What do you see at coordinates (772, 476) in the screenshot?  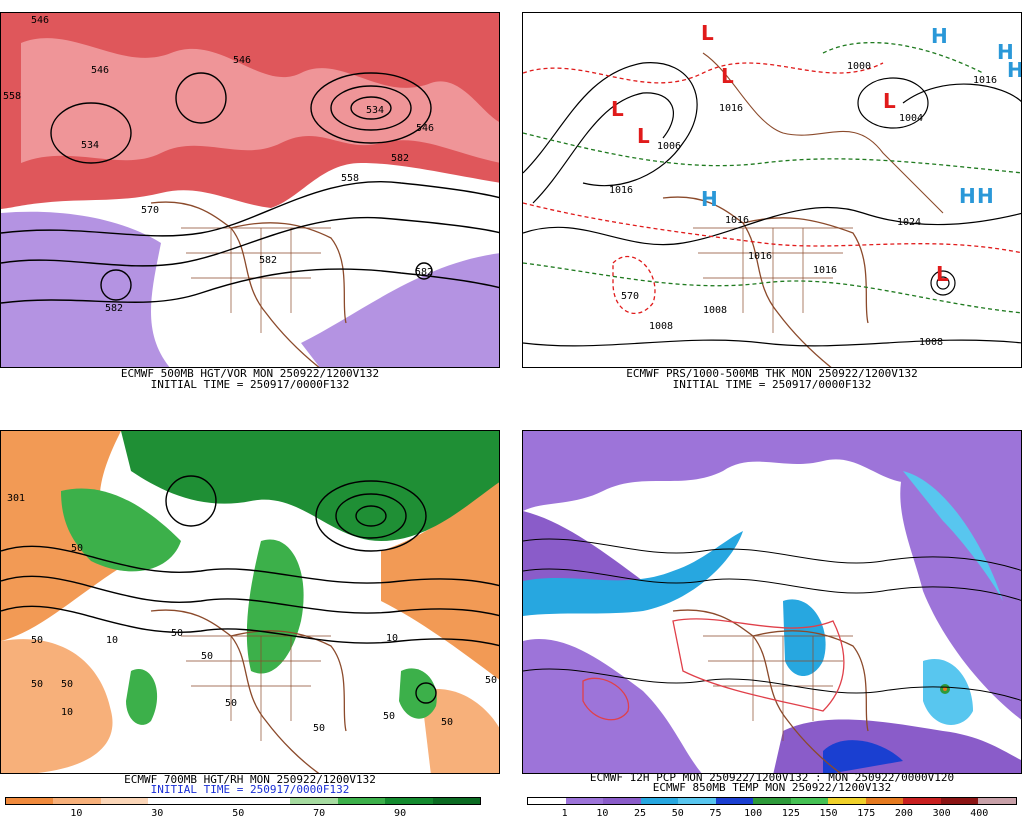 I see `precip-light-fill` at bounding box center [772, 476].